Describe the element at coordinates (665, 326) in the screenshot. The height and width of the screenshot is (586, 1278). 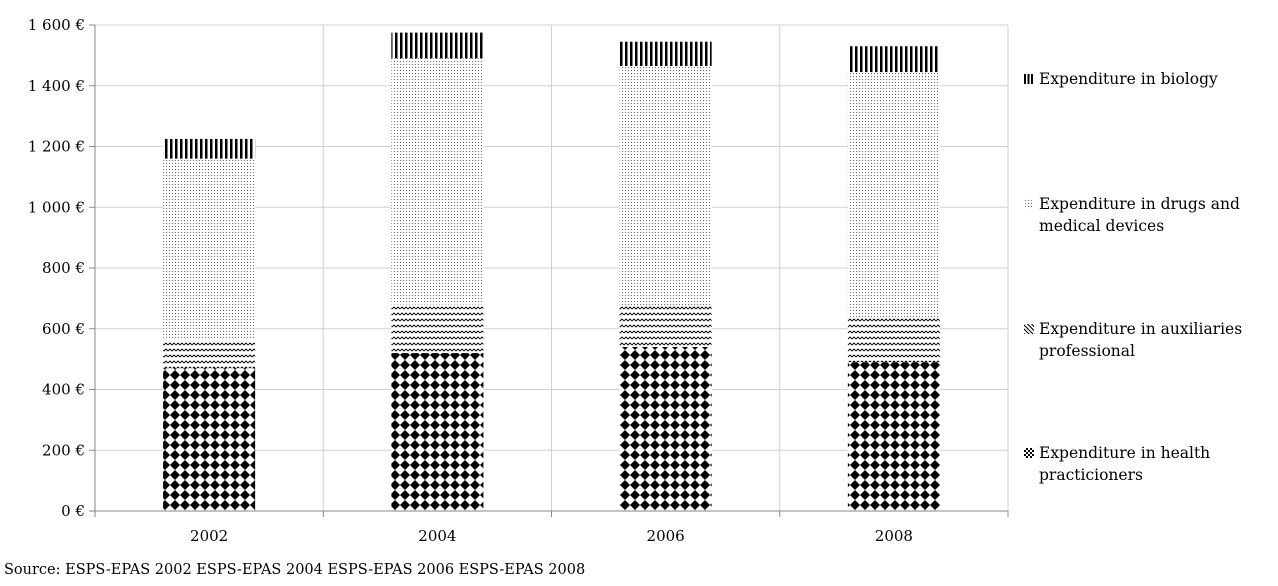
I see `bar-auxiliaries-2006` at that location.